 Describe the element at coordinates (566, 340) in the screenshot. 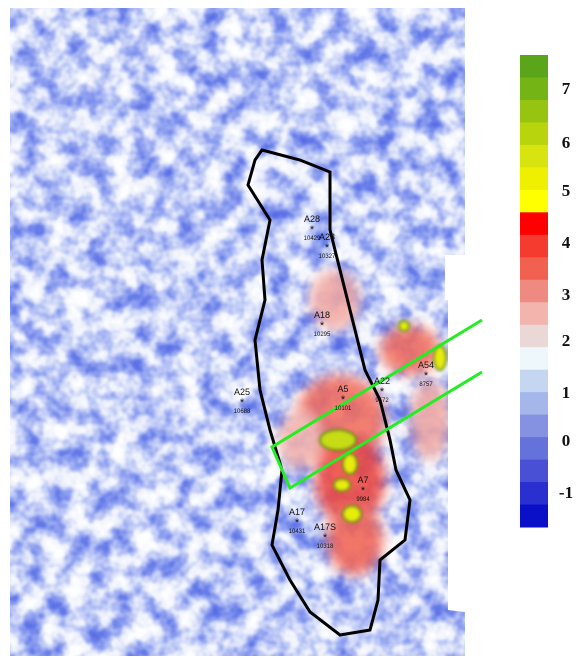

I see `colorbar-label: 2` at that location.